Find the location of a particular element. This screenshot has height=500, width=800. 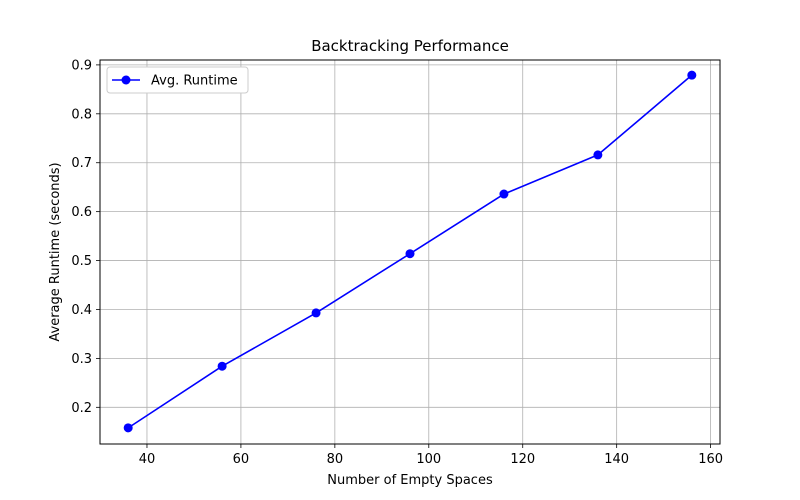

x-tick-label: 160 is located at coordinates (710, 459).